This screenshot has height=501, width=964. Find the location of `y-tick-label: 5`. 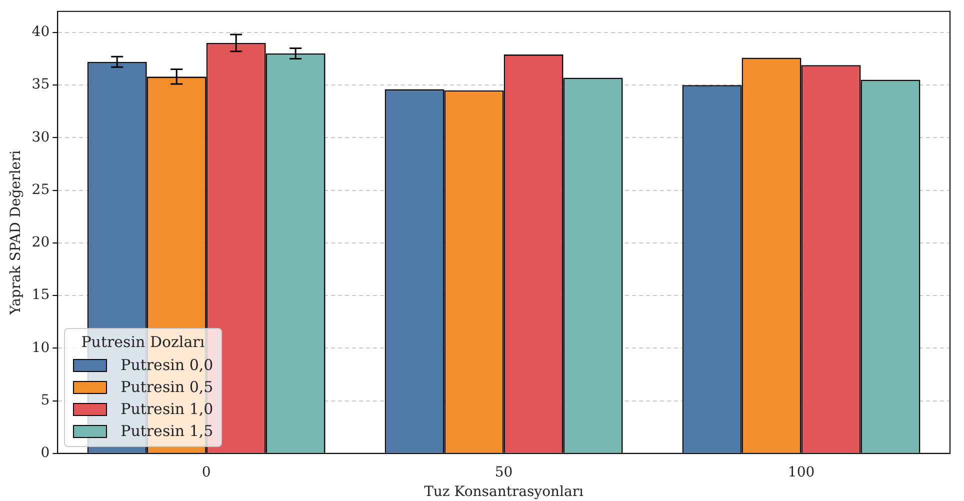

y-tick-label: 5 is located at coordinates (45, 400).